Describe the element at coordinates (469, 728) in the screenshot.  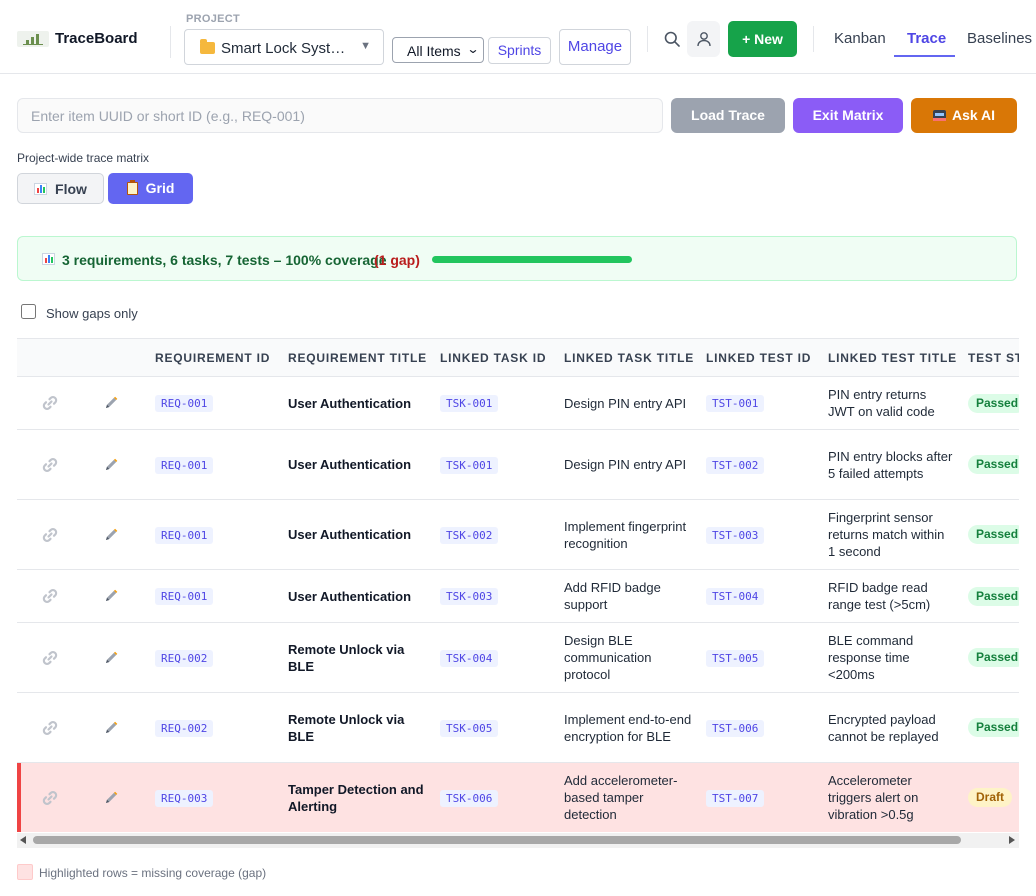
I see `task-id-badge: TSK-005` at that location.